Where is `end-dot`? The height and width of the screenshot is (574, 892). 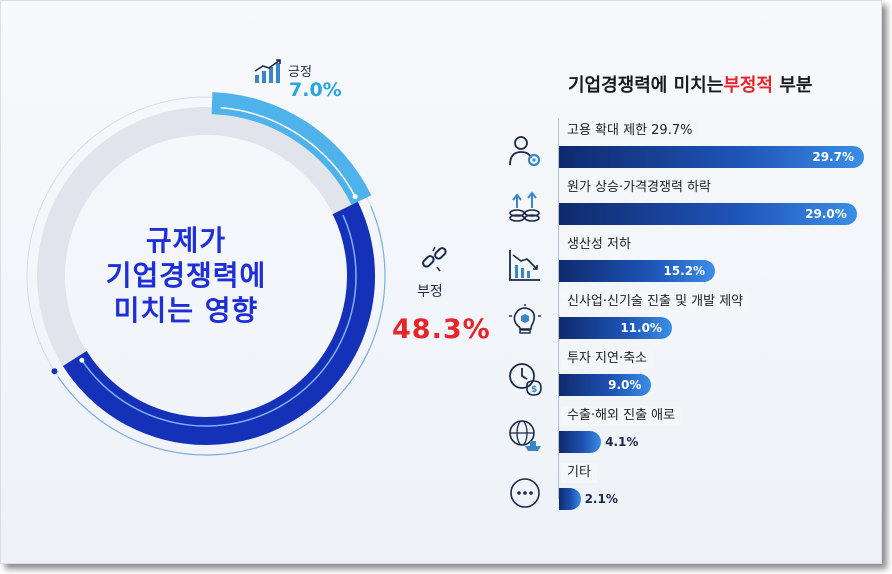 end-dot is located at coordinates (54, 371).